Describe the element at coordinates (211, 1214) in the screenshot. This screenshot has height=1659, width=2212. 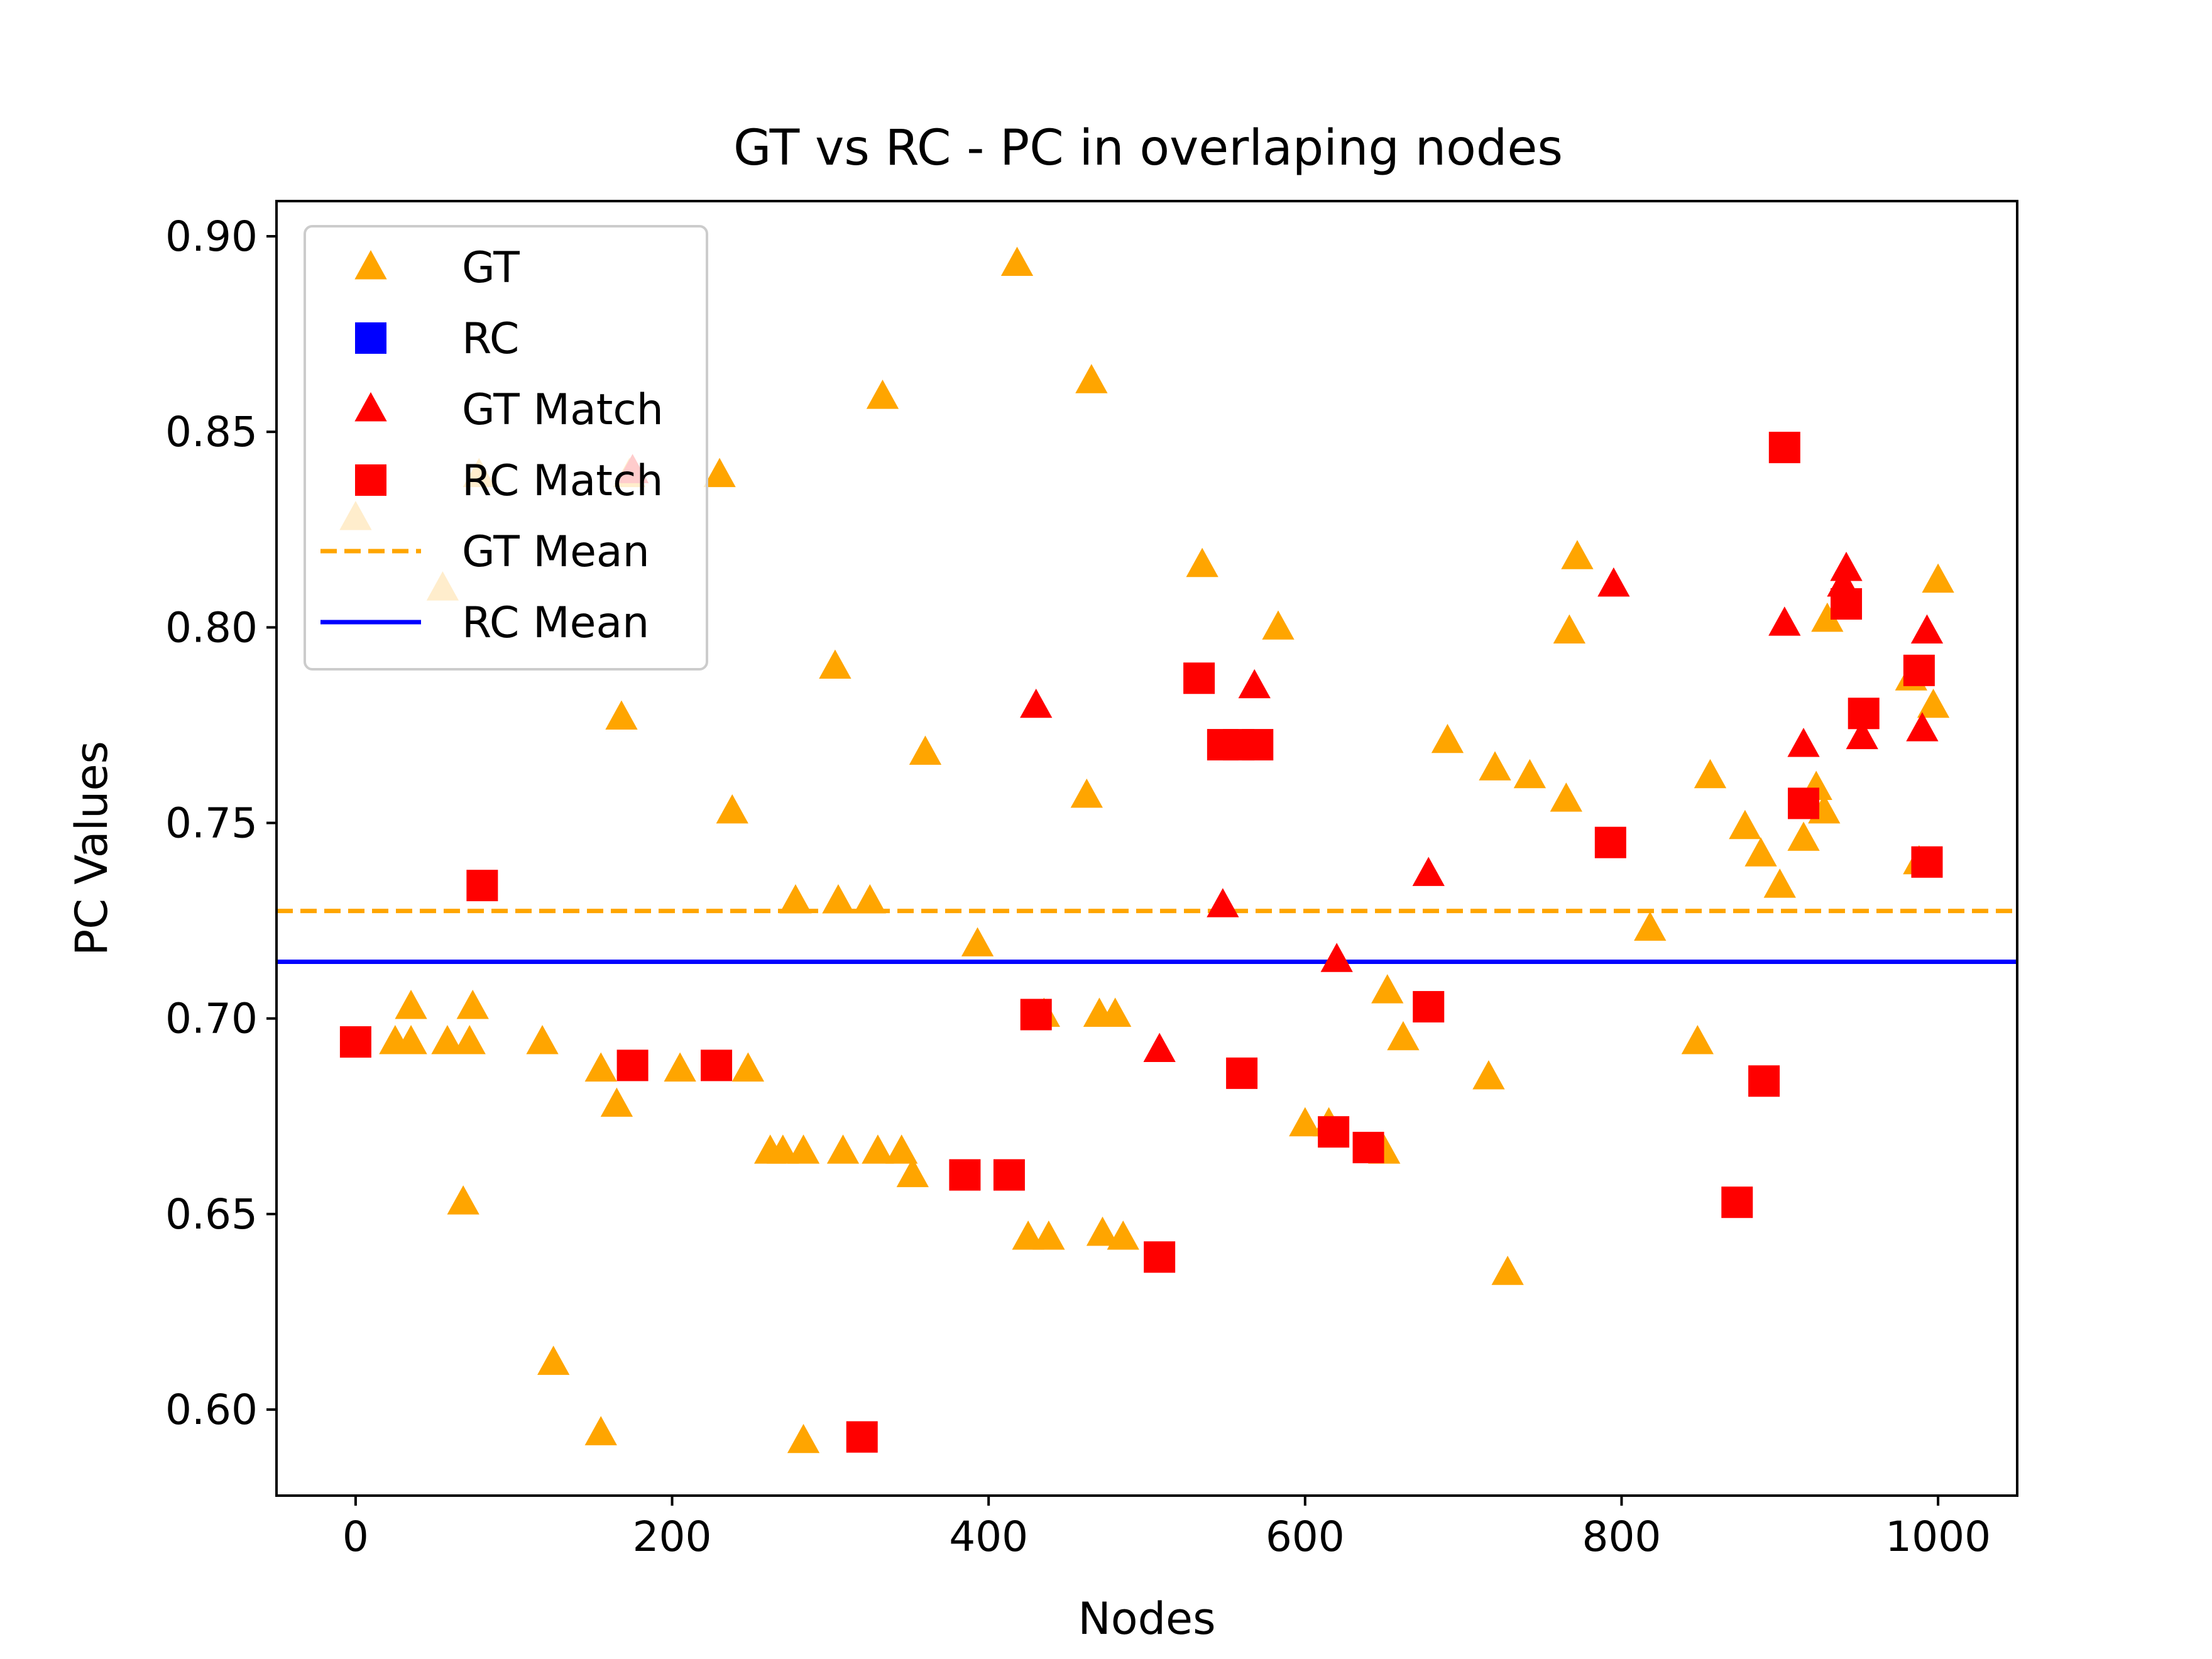
I see `y-tick-label: 0.65` at that location.